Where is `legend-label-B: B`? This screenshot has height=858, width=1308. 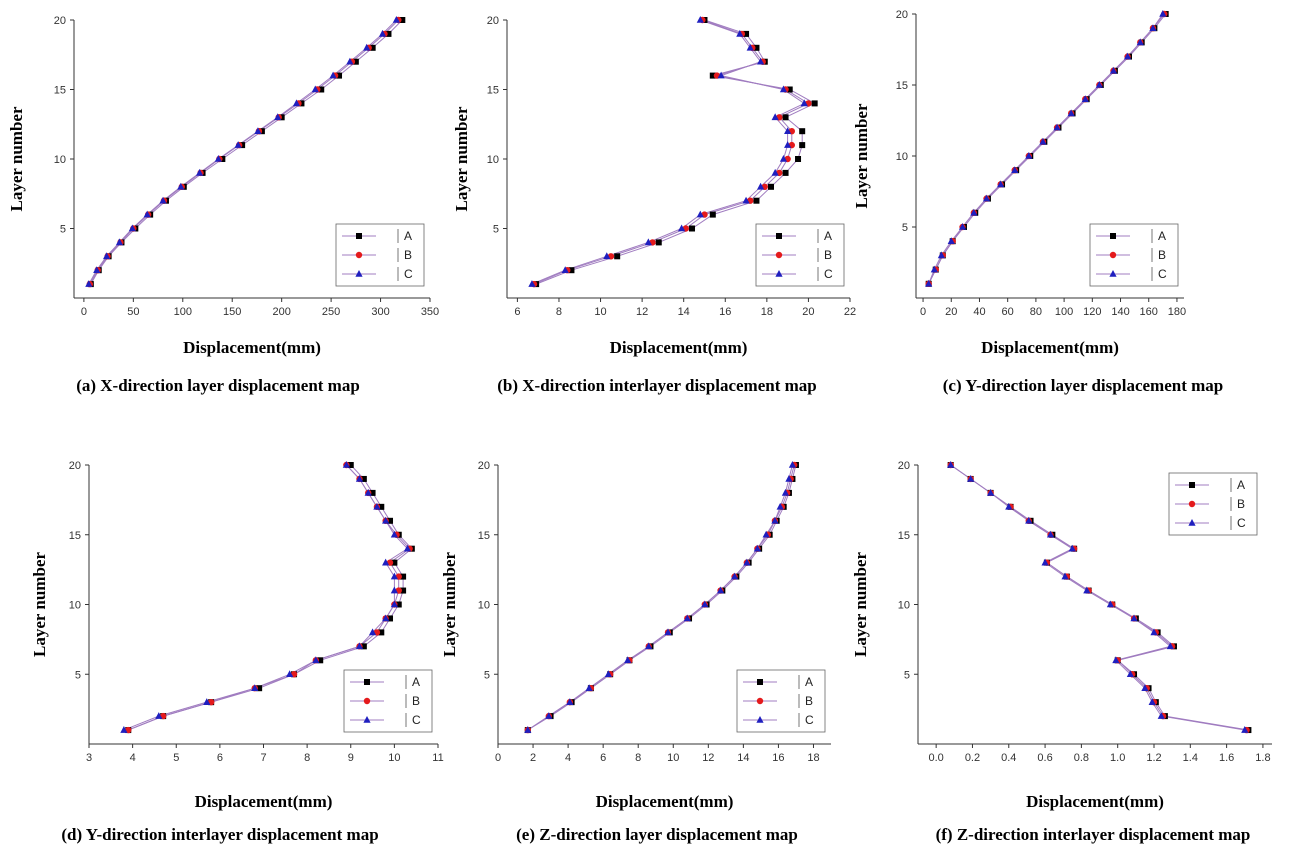
legend-label-B: B is located at coordinates (1162, 255).